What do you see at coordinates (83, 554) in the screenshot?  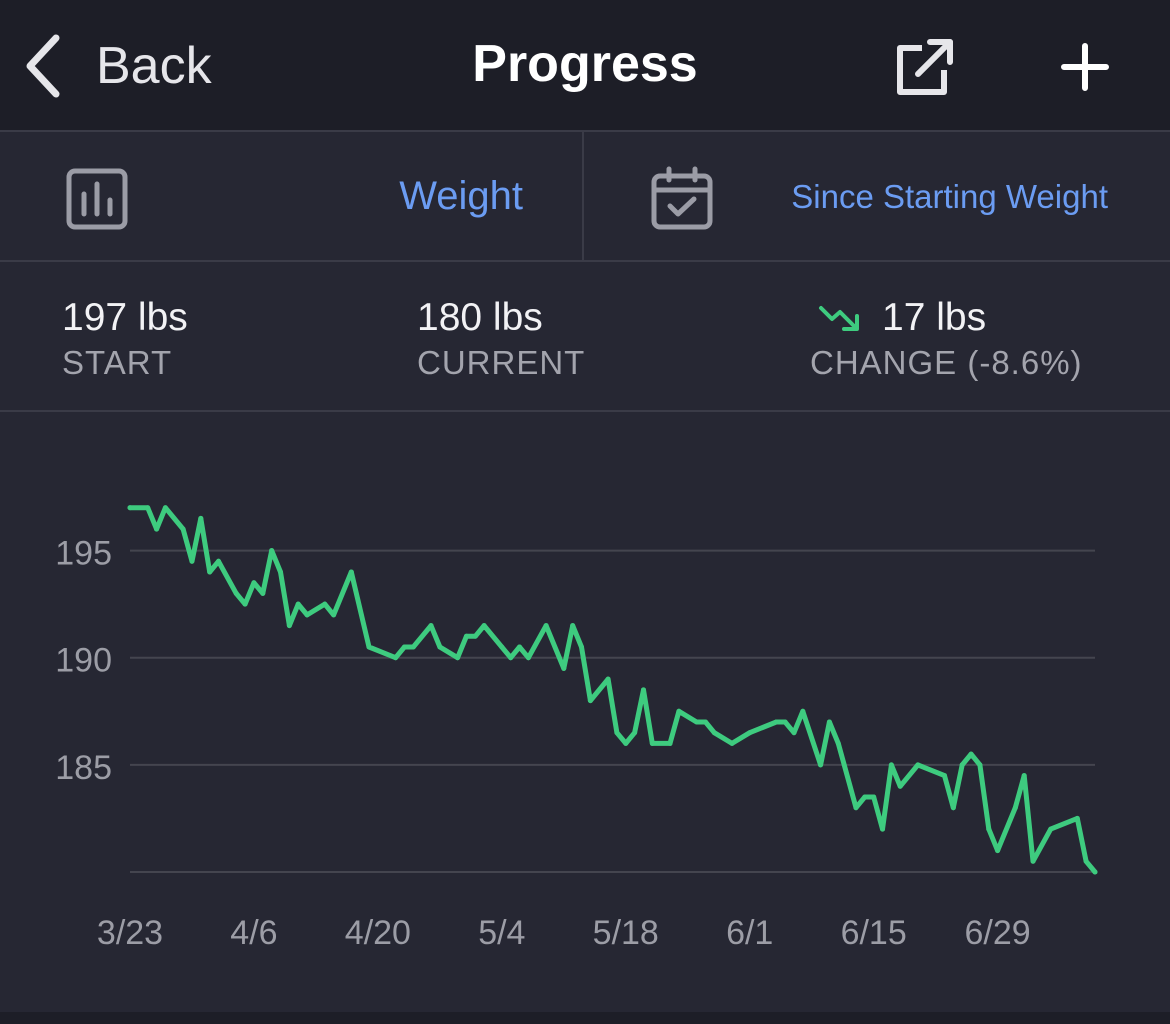 I see `y-tick-label: 195` at bounding box center [83, 554].